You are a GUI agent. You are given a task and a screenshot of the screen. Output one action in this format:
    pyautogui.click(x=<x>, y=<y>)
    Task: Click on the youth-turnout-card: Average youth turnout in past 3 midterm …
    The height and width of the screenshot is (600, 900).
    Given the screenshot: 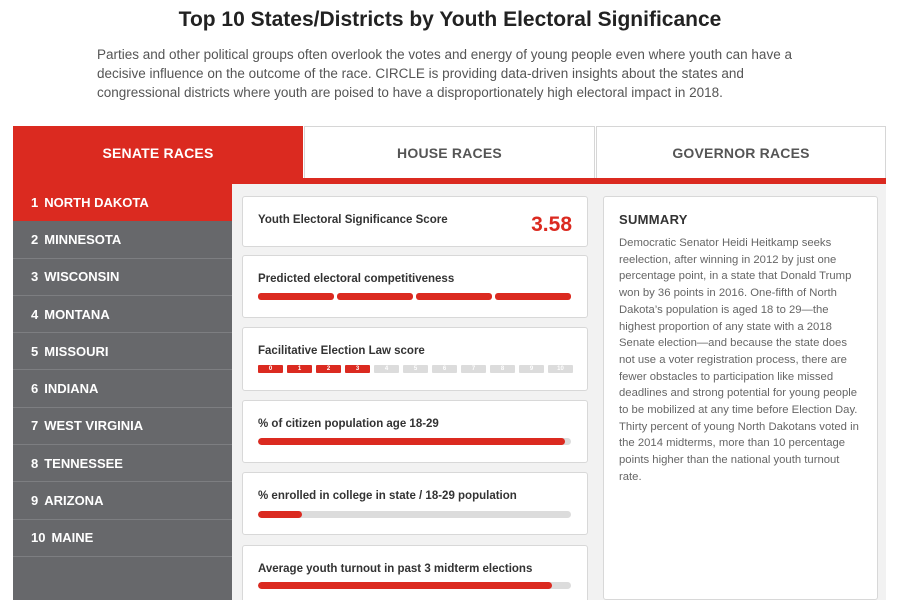 What is the action you would take?
    pyautogui.click(x=415, y=572)
    